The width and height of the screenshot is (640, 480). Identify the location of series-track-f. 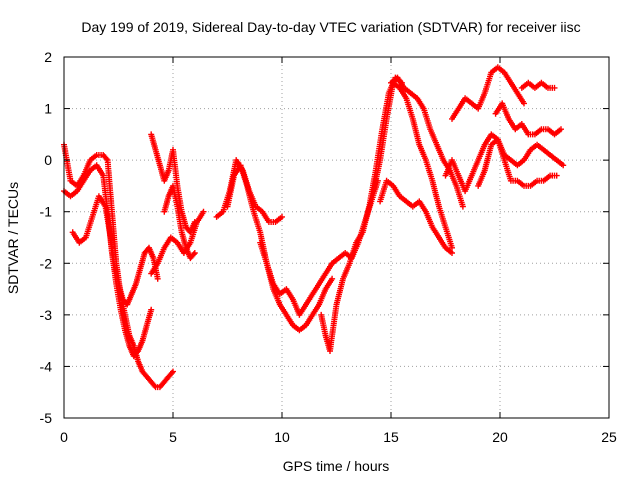
(179, 222).